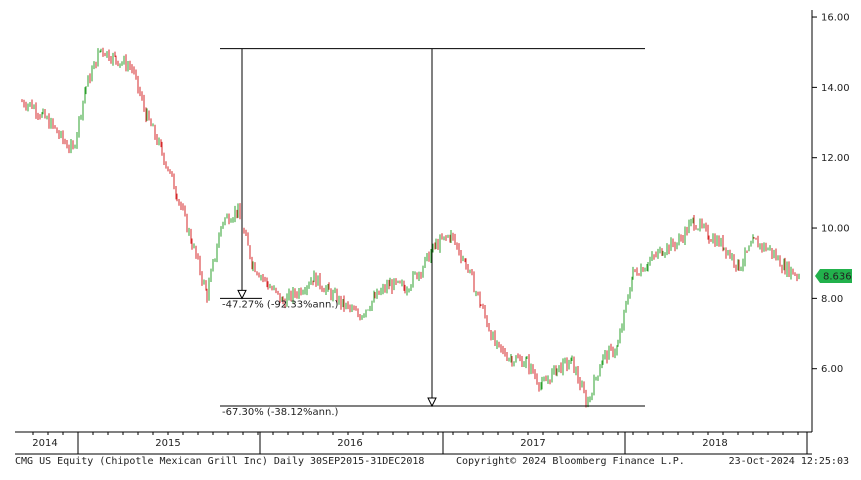  Describe the element at coordinates (167, 443) in the screenshot. I see `year-label: 2015` at that location.